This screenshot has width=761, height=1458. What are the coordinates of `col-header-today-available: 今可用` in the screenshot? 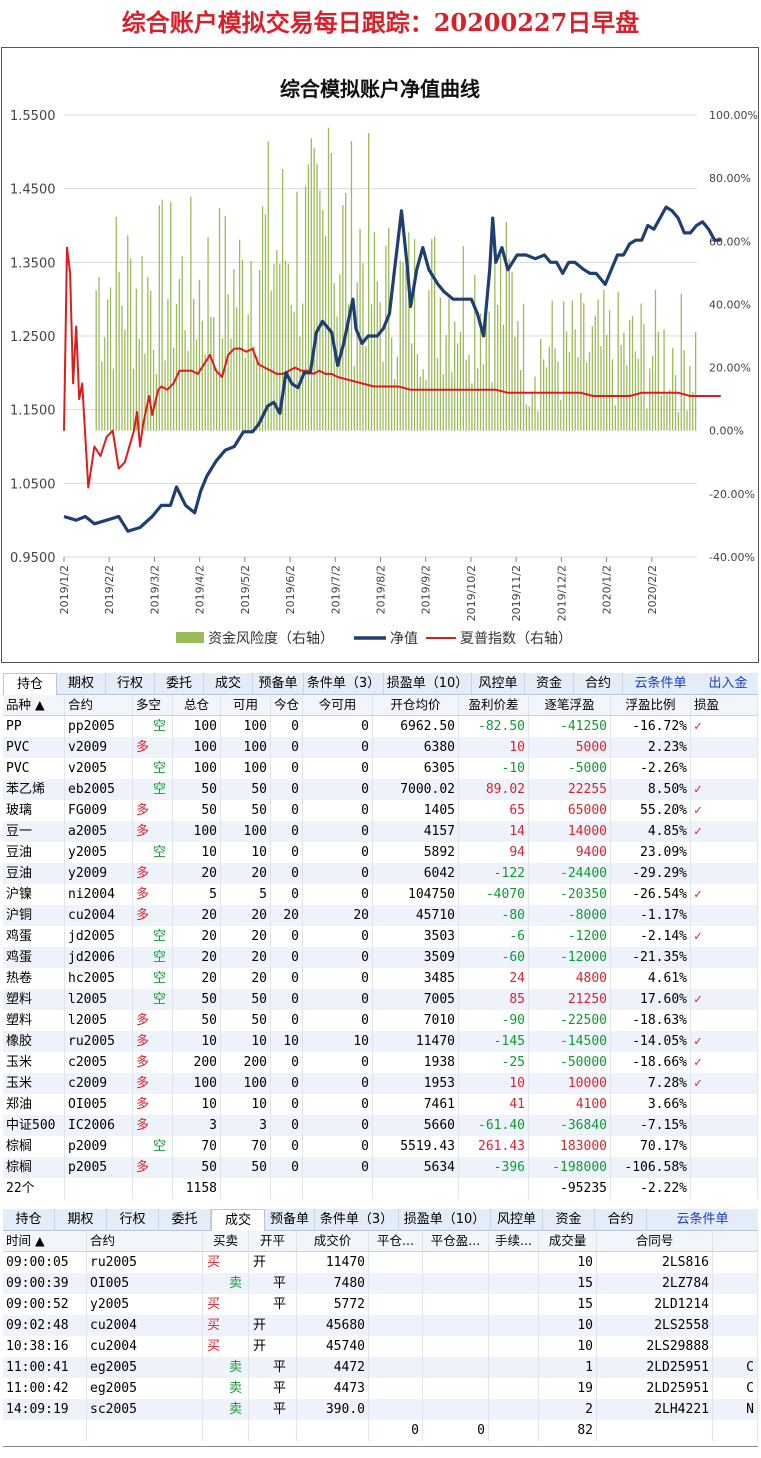 It's located at (338, 705).